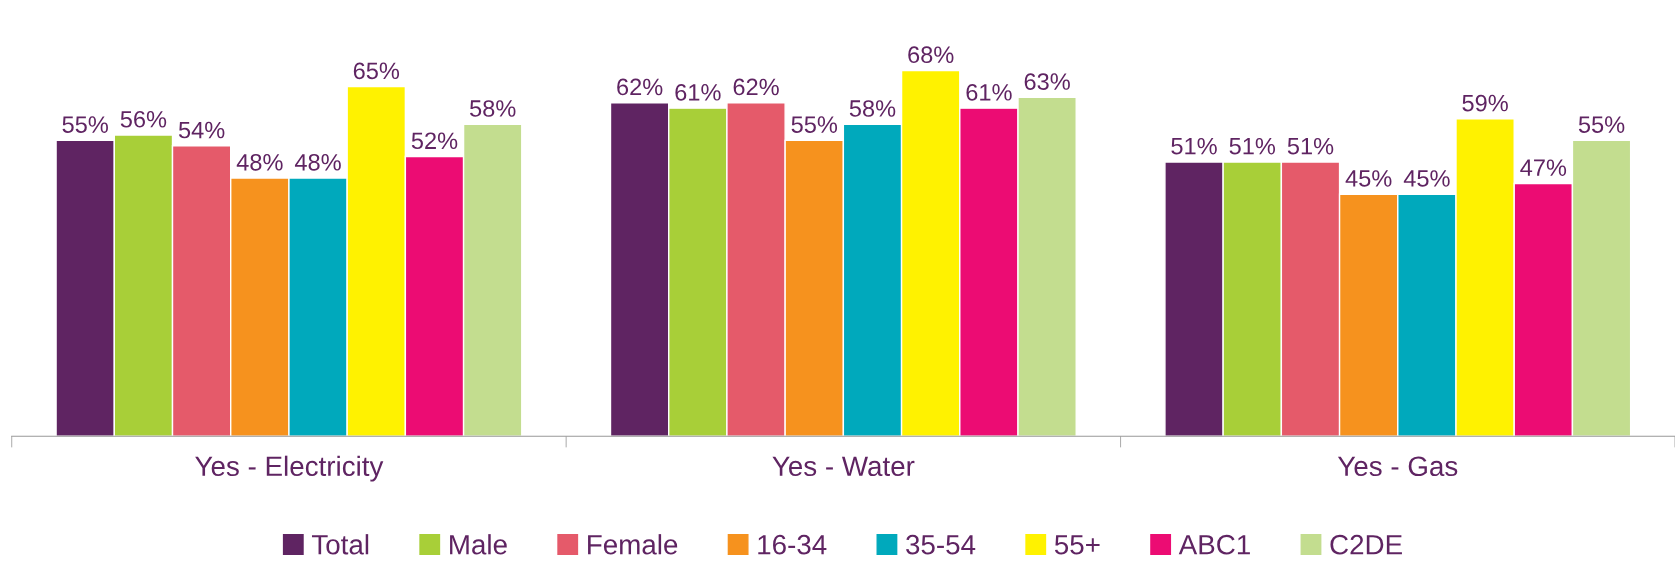 This screenshot has width=1675, height=574. Describe the element at coordinates (1485, 103) in the screenshot. I see `data-label: 59%` at that location.